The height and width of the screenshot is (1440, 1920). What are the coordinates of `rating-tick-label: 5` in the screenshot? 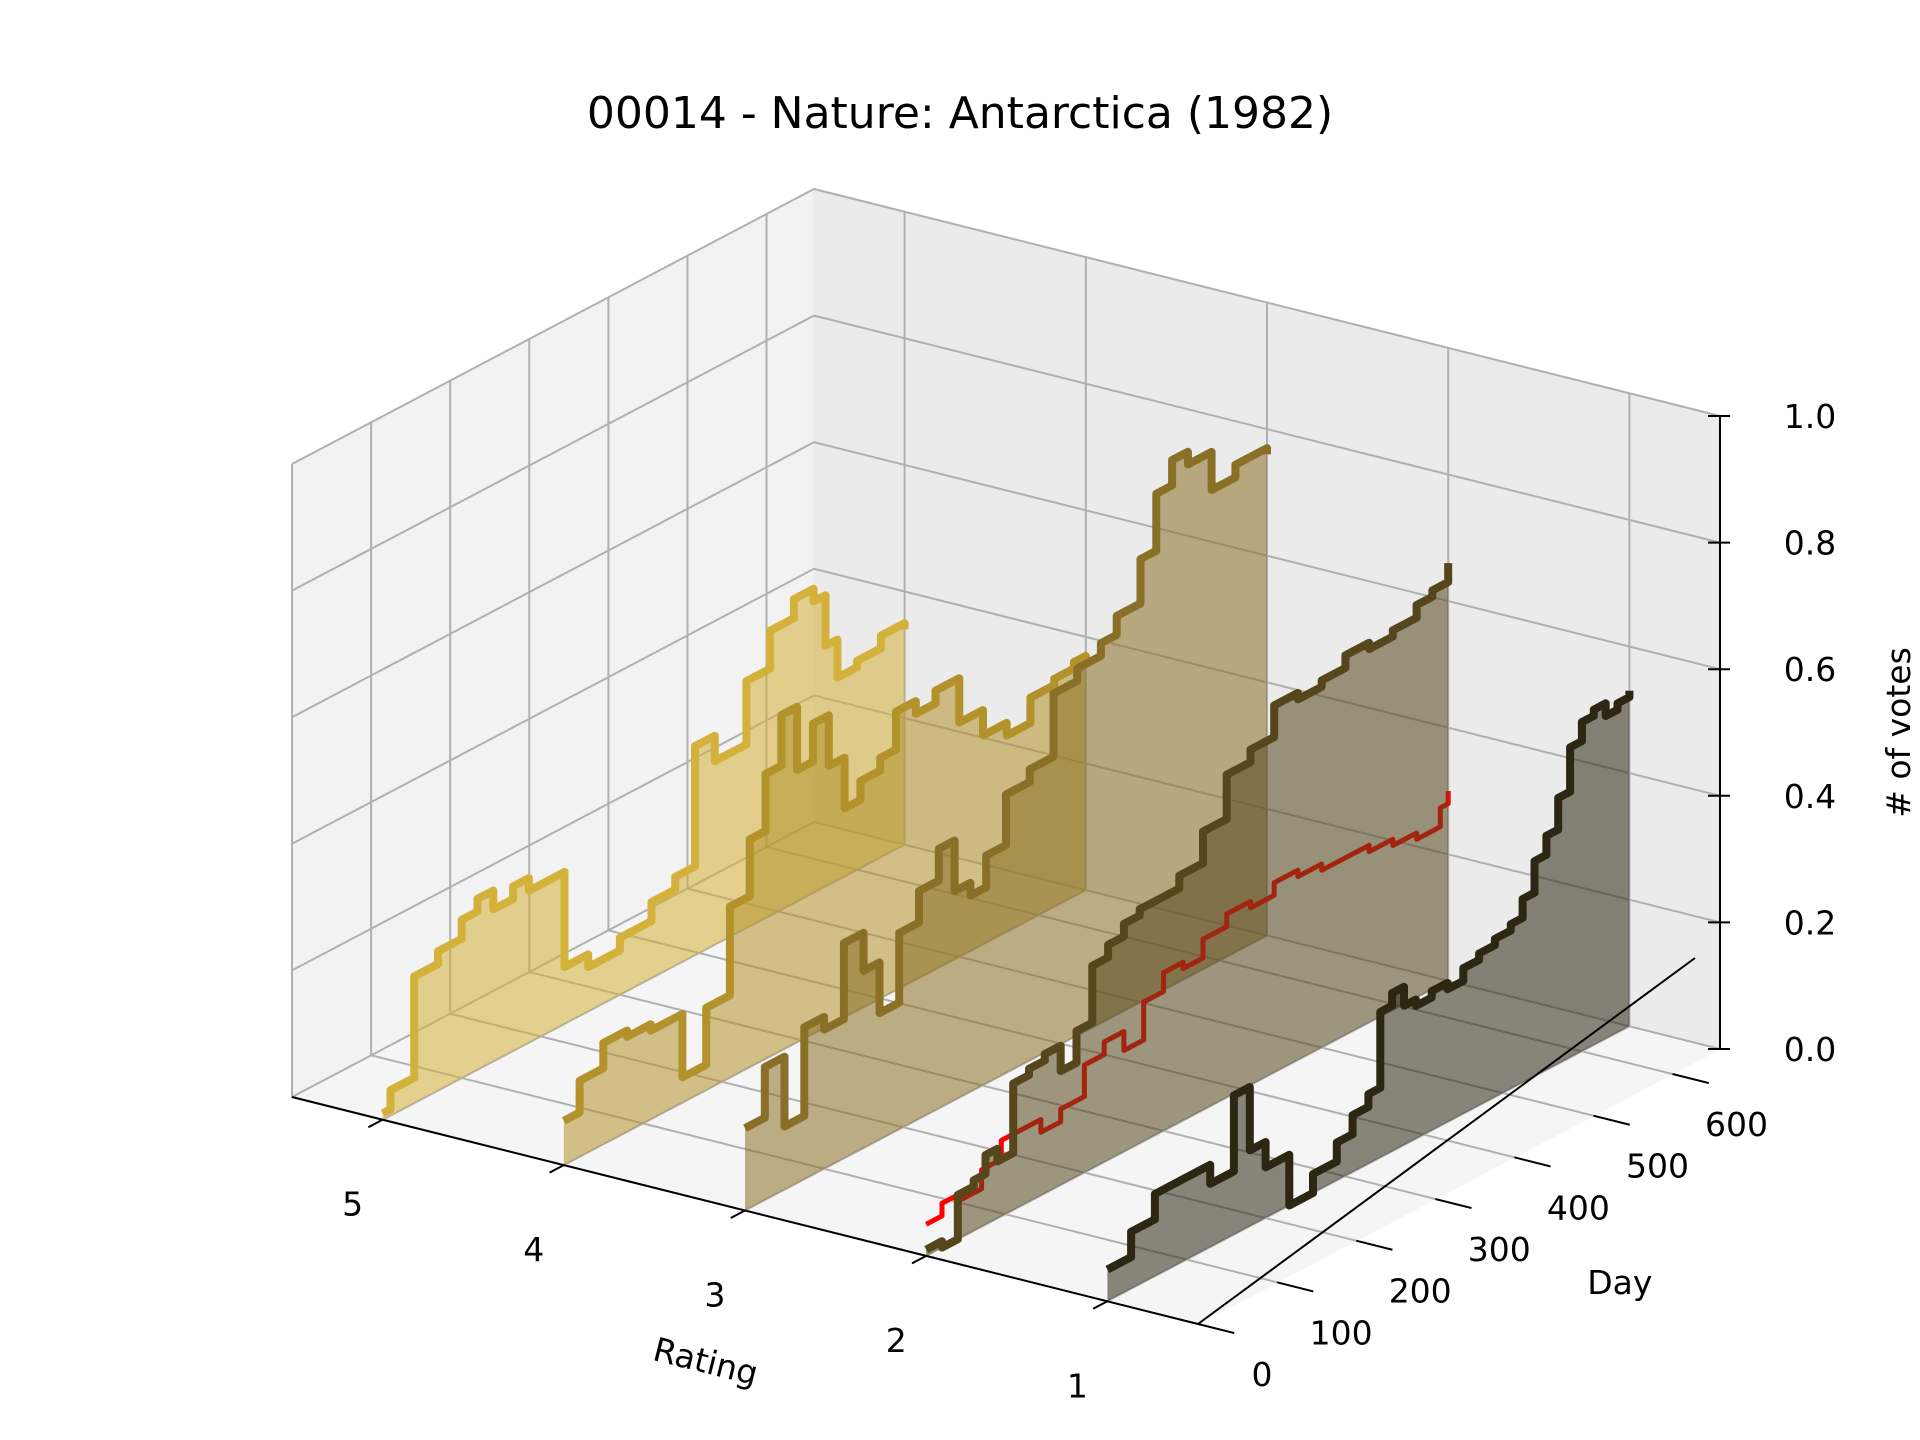 It's located at (352, 1204).